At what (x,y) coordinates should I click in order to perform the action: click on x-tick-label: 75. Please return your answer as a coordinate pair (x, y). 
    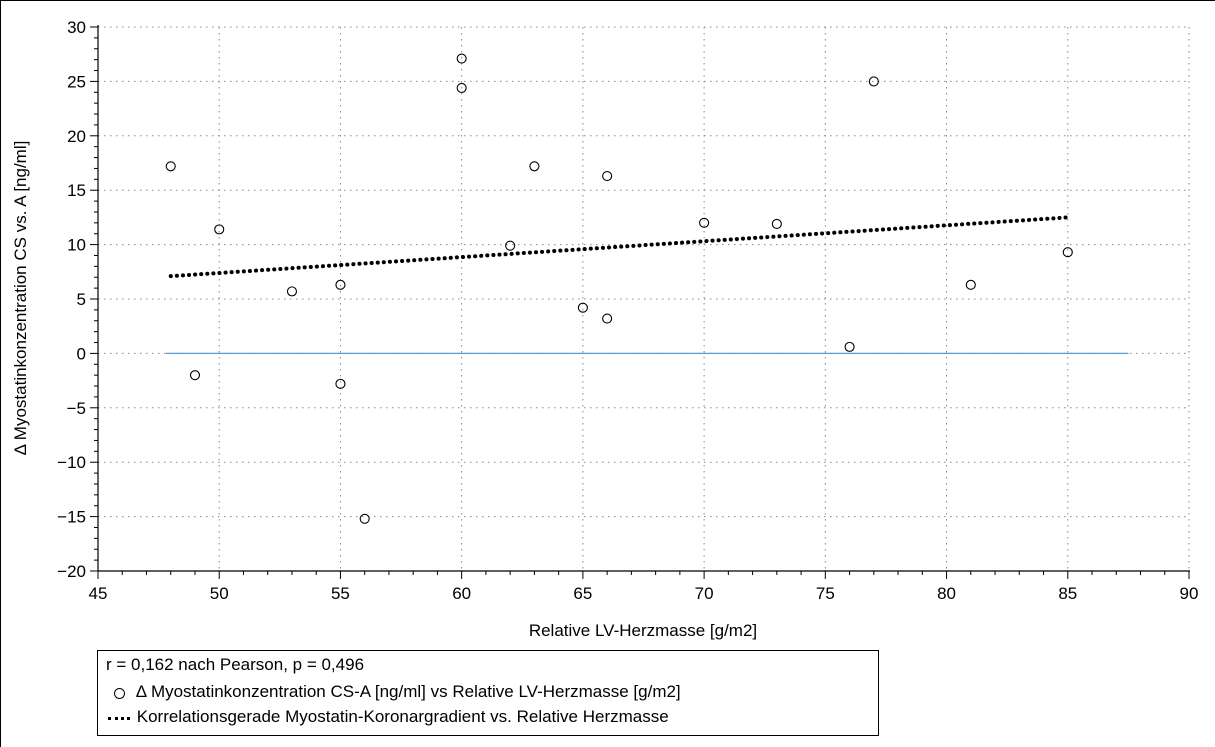
    Looking at the image, I should click on (825, 593).